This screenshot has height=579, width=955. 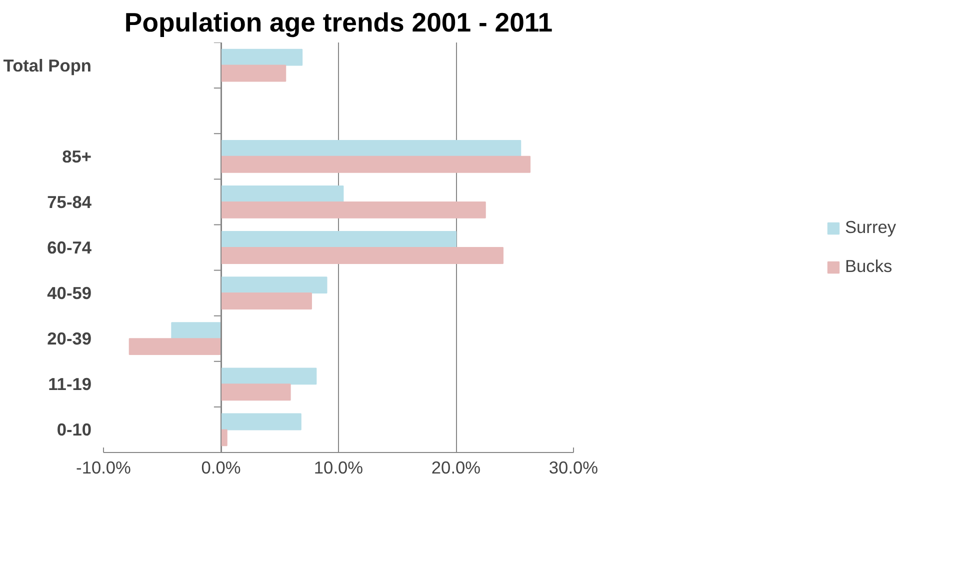 I want to click on y-tick-label: 0-10, so click(x=74, y=430).